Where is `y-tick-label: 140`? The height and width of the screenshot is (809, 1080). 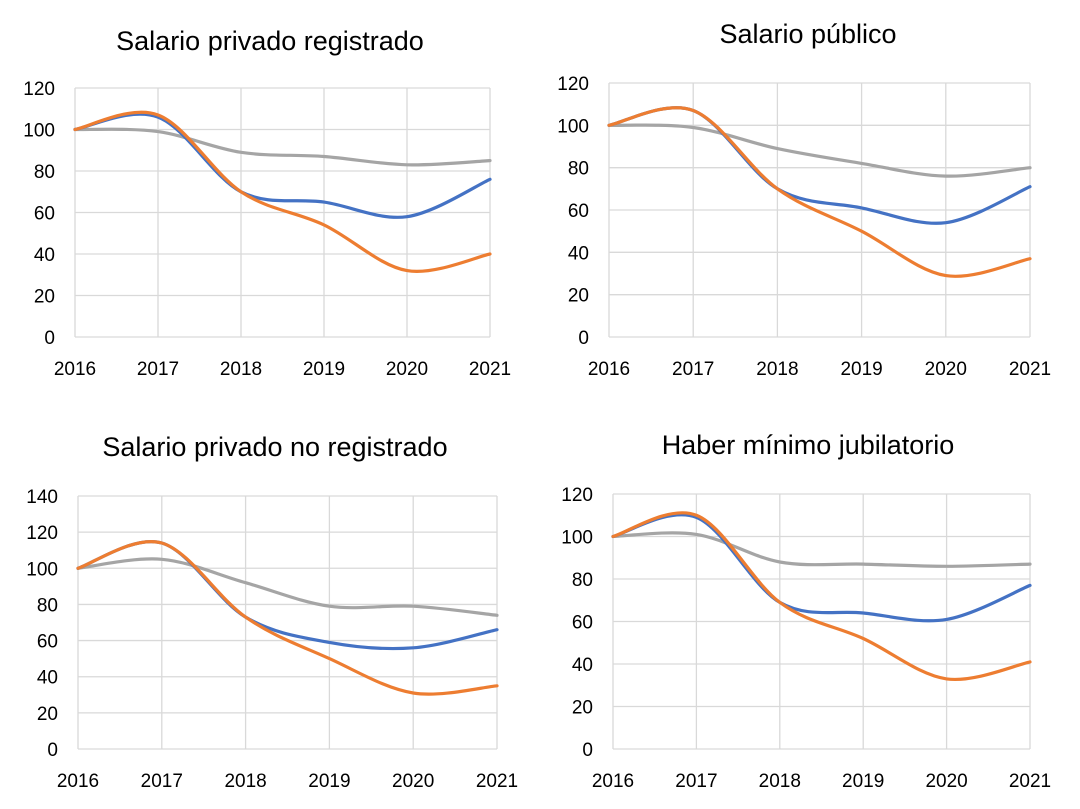
y-tick-label: 140 is located at coordinates (42, 497).